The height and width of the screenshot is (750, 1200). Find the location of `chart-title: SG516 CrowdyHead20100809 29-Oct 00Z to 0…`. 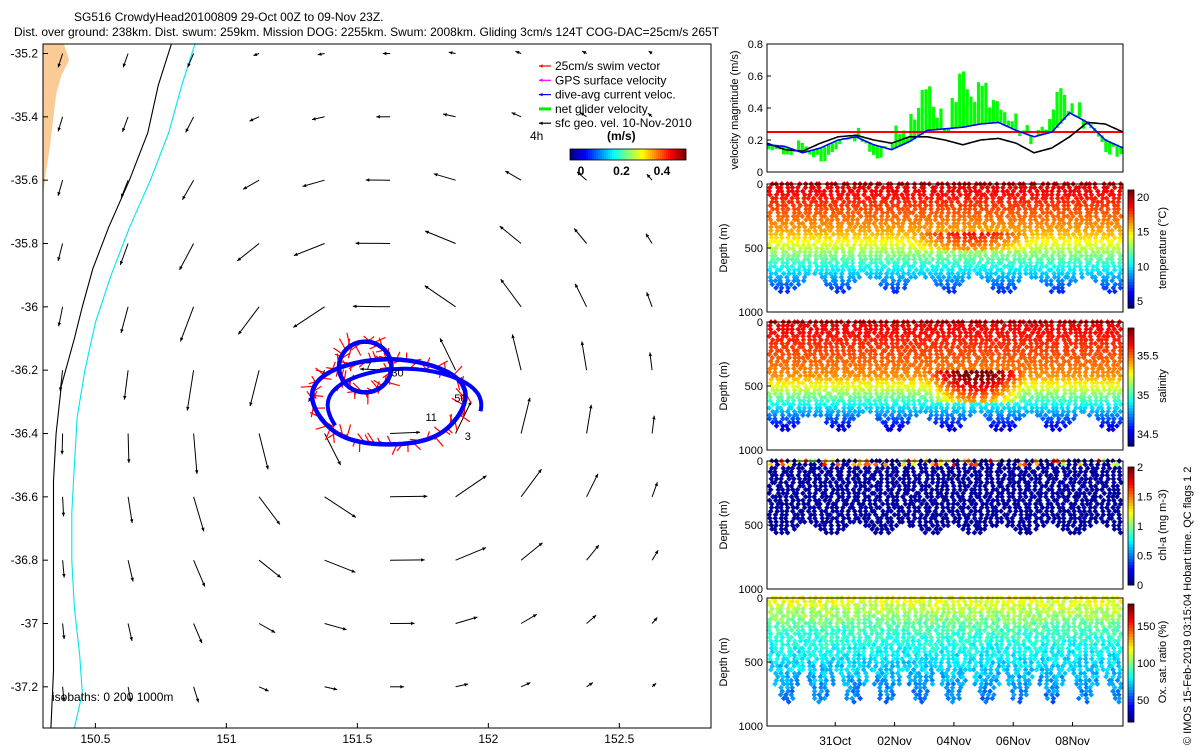

chart-title: SG516 CrowdyHead20100809 29-Oct 00Z to 0… is located at coordinates (229, 17).